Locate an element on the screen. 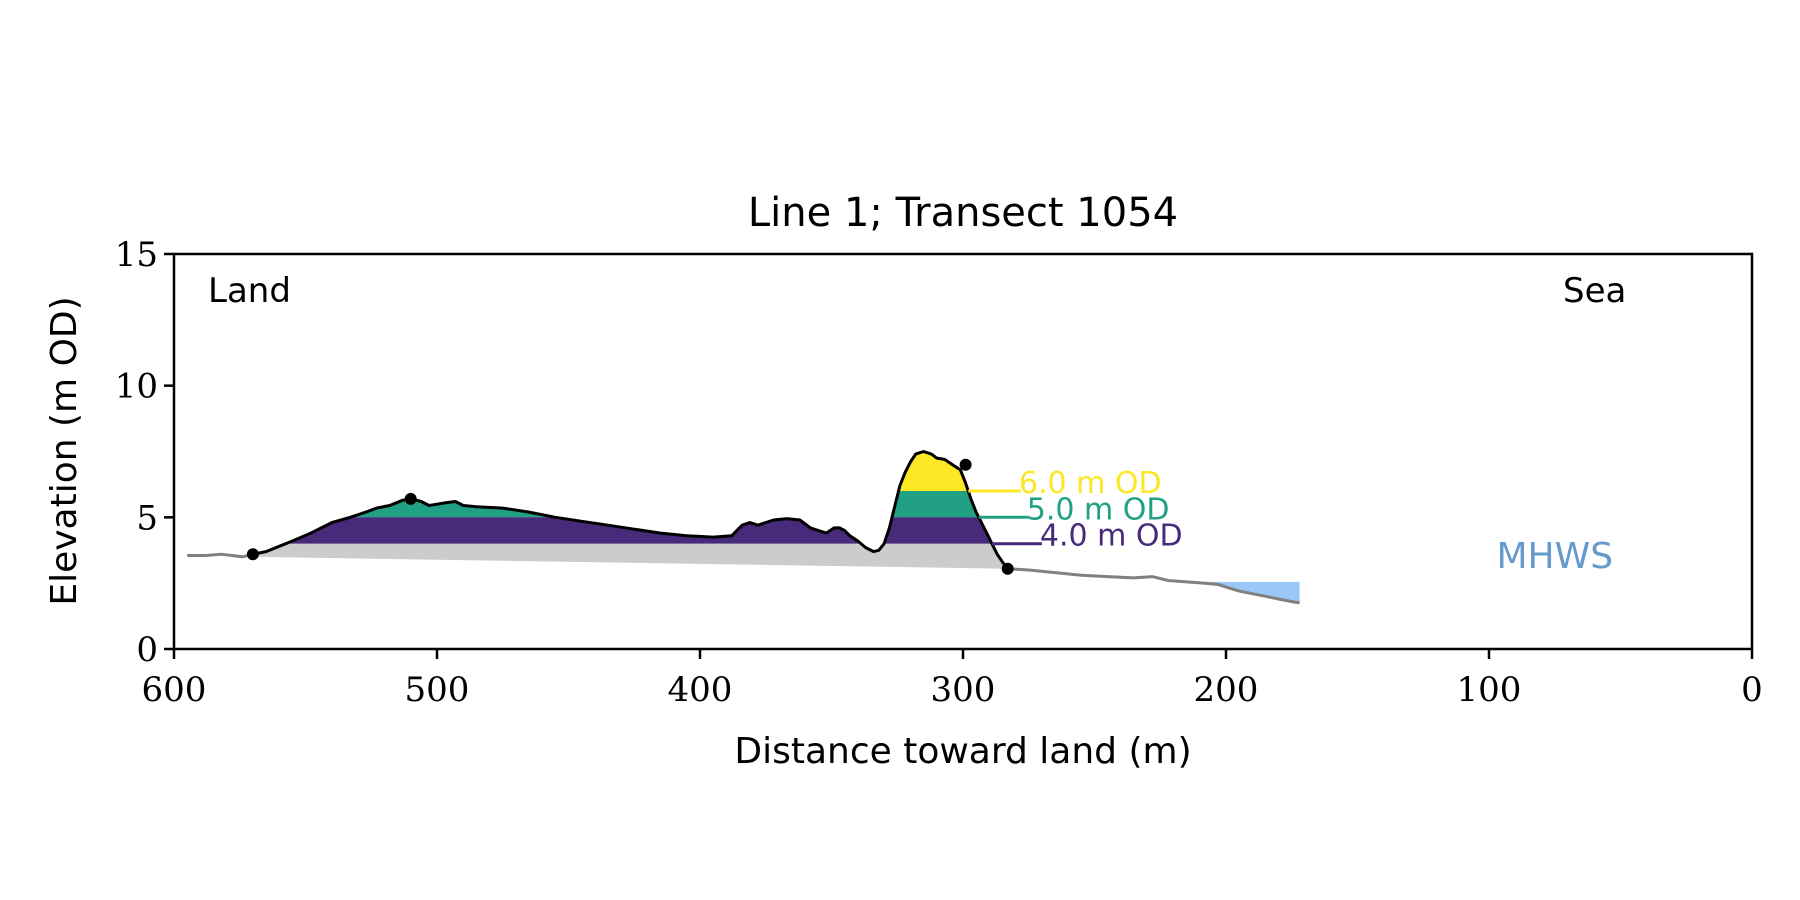 The height and width of the screenshot is (900, 1800). chart-title: Line 1; Transect 1054 is located at coordinates (963, 213).